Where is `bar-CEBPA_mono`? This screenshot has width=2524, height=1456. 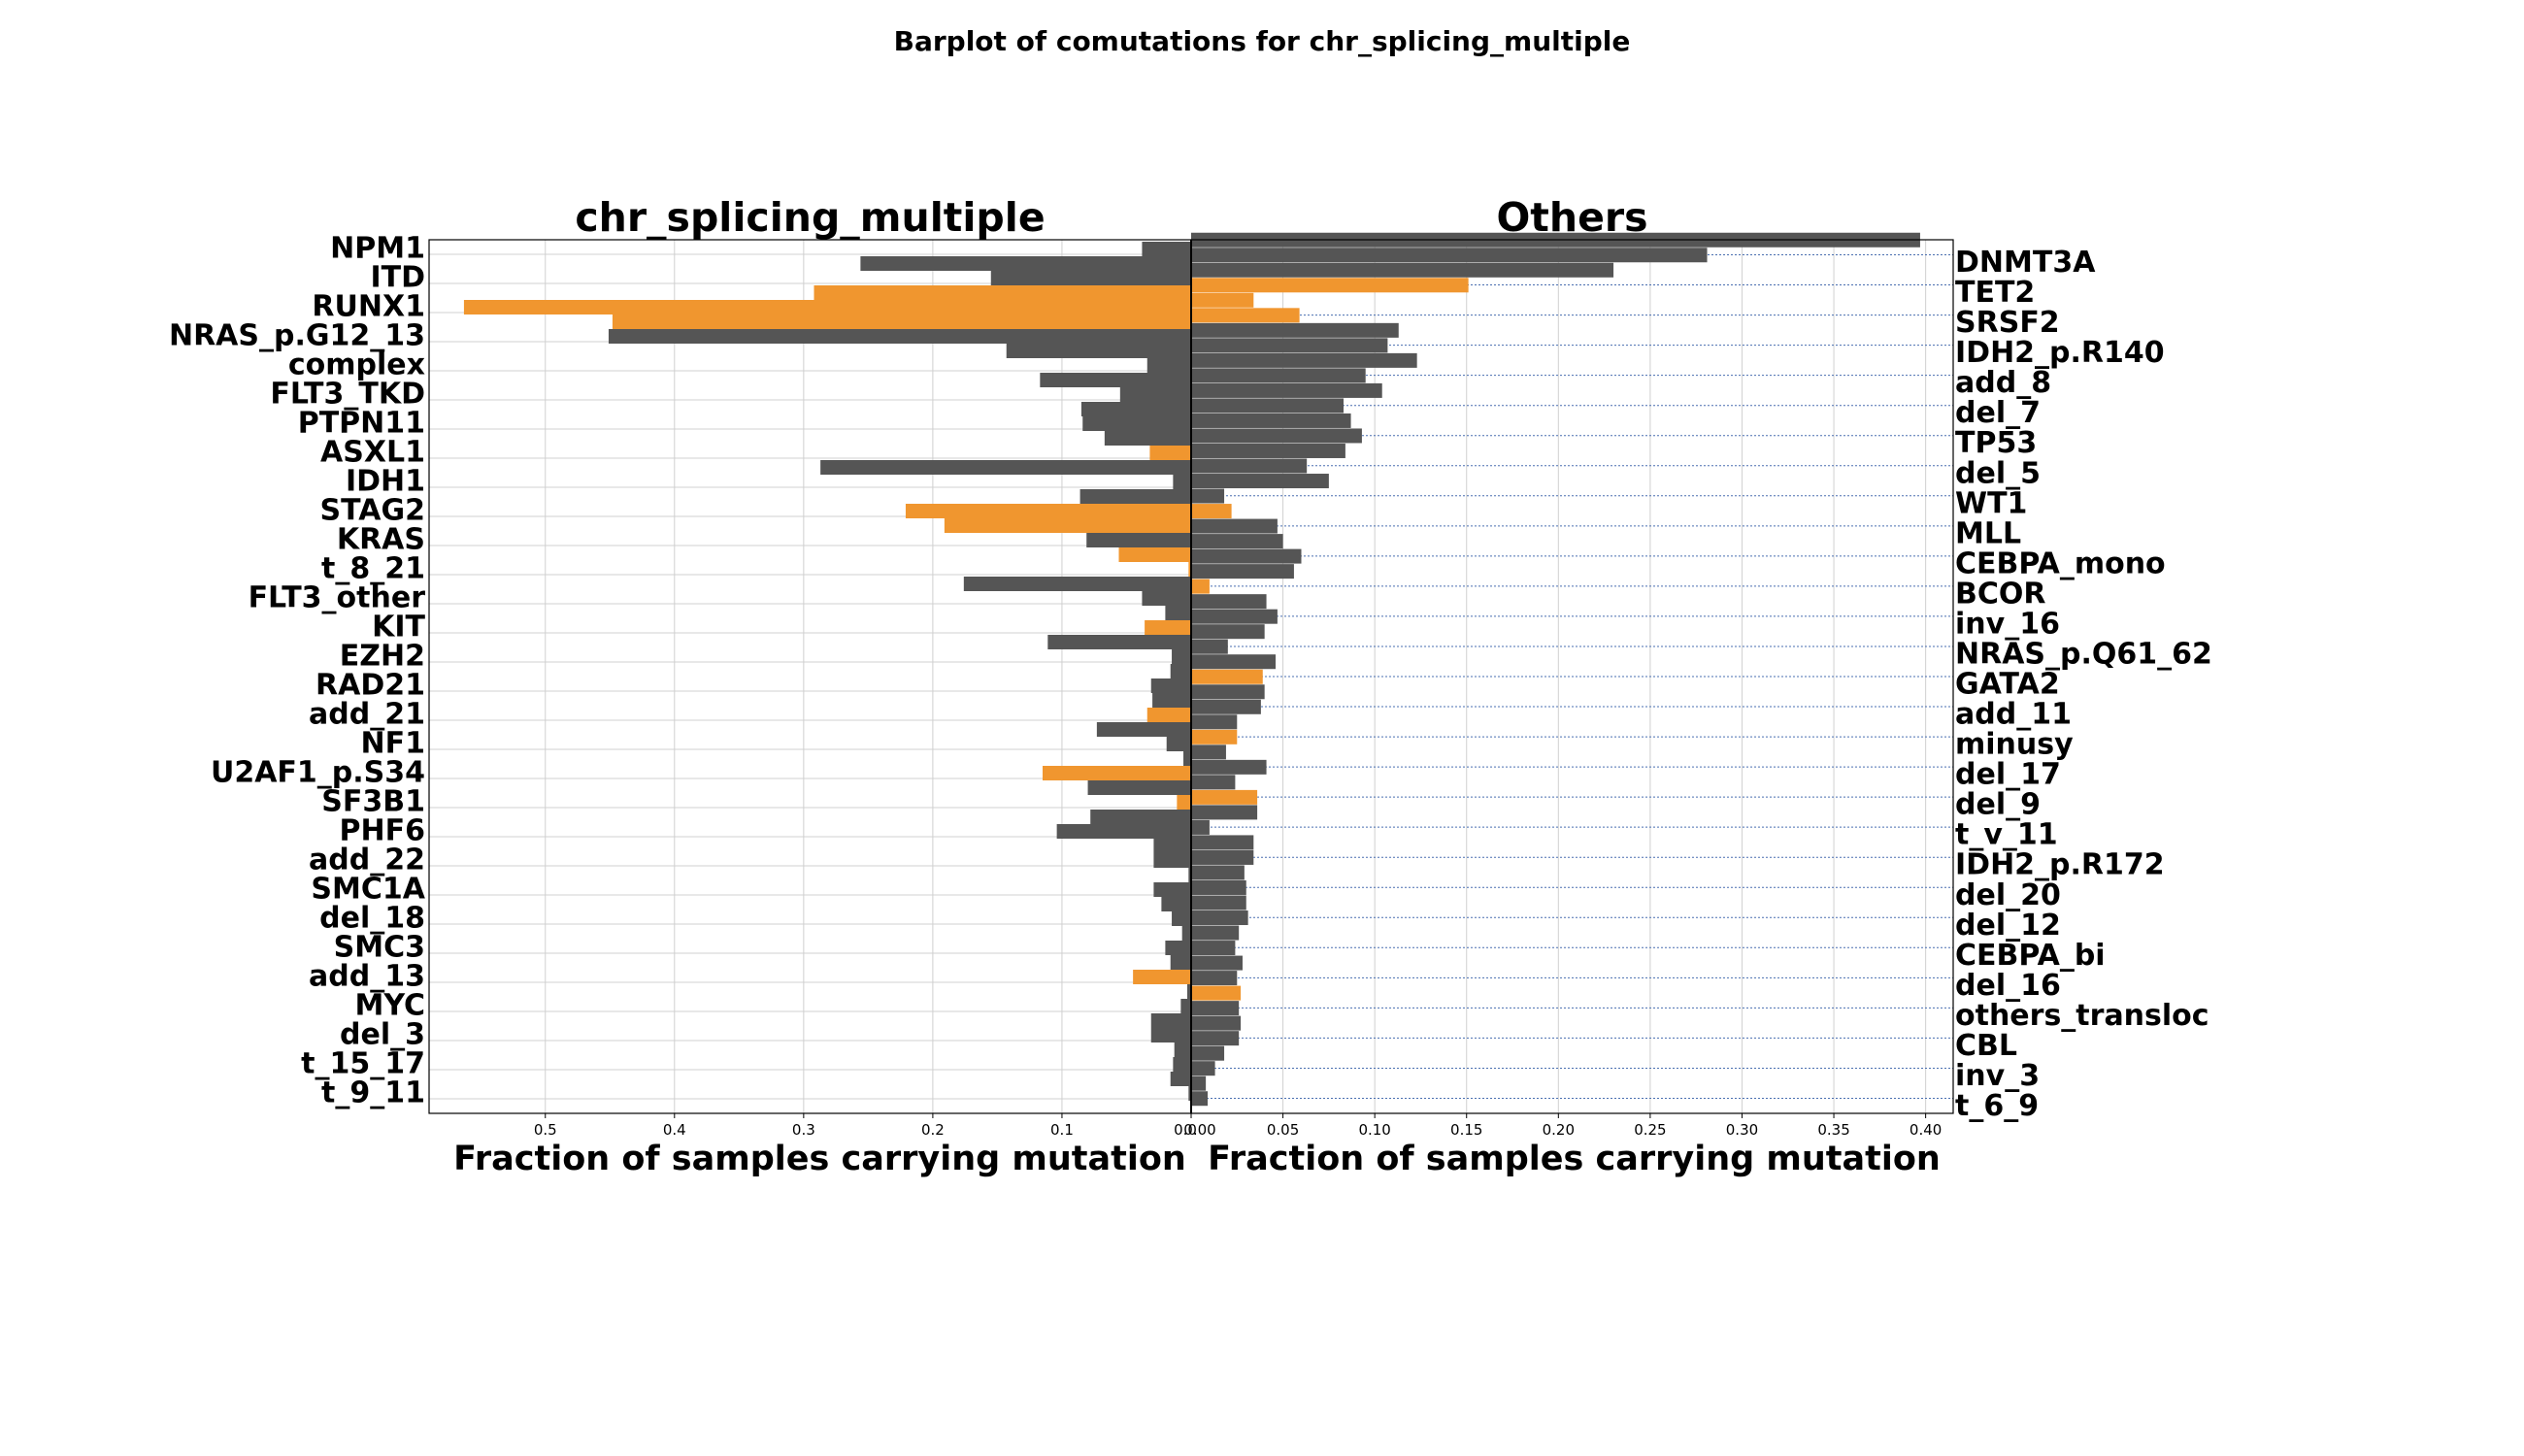
bar-CEBPA_mono is located at coordinates (1237, 541).